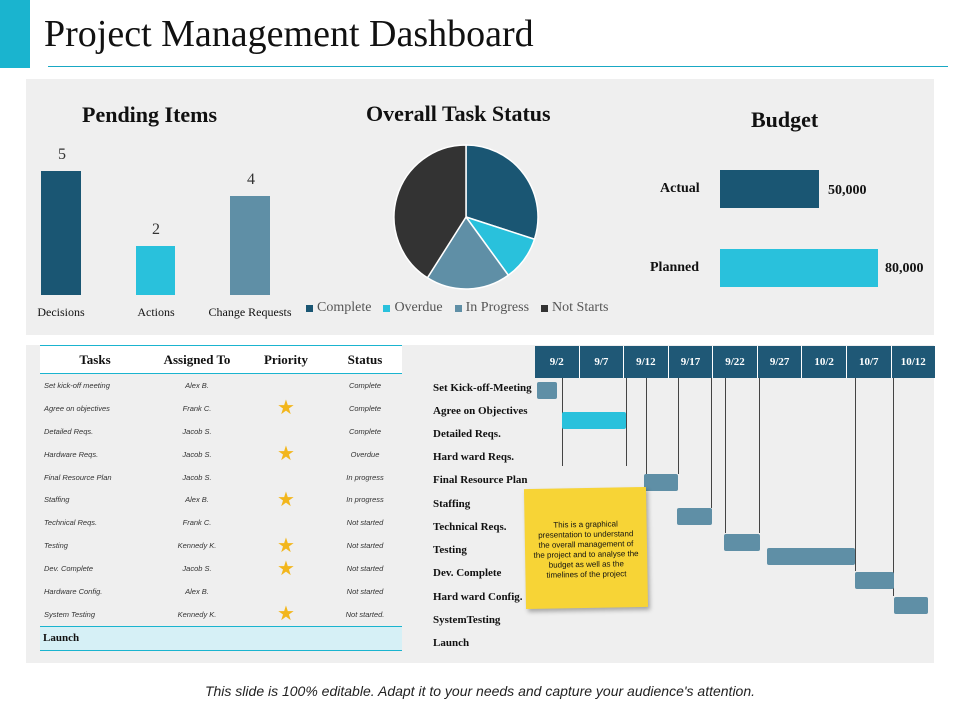 Image resolution: width=960 pixels, height=720 pixels. Describe the element at coordinates (221, 638) in the screenshot. I see `launch-cell: Launch` at that location.